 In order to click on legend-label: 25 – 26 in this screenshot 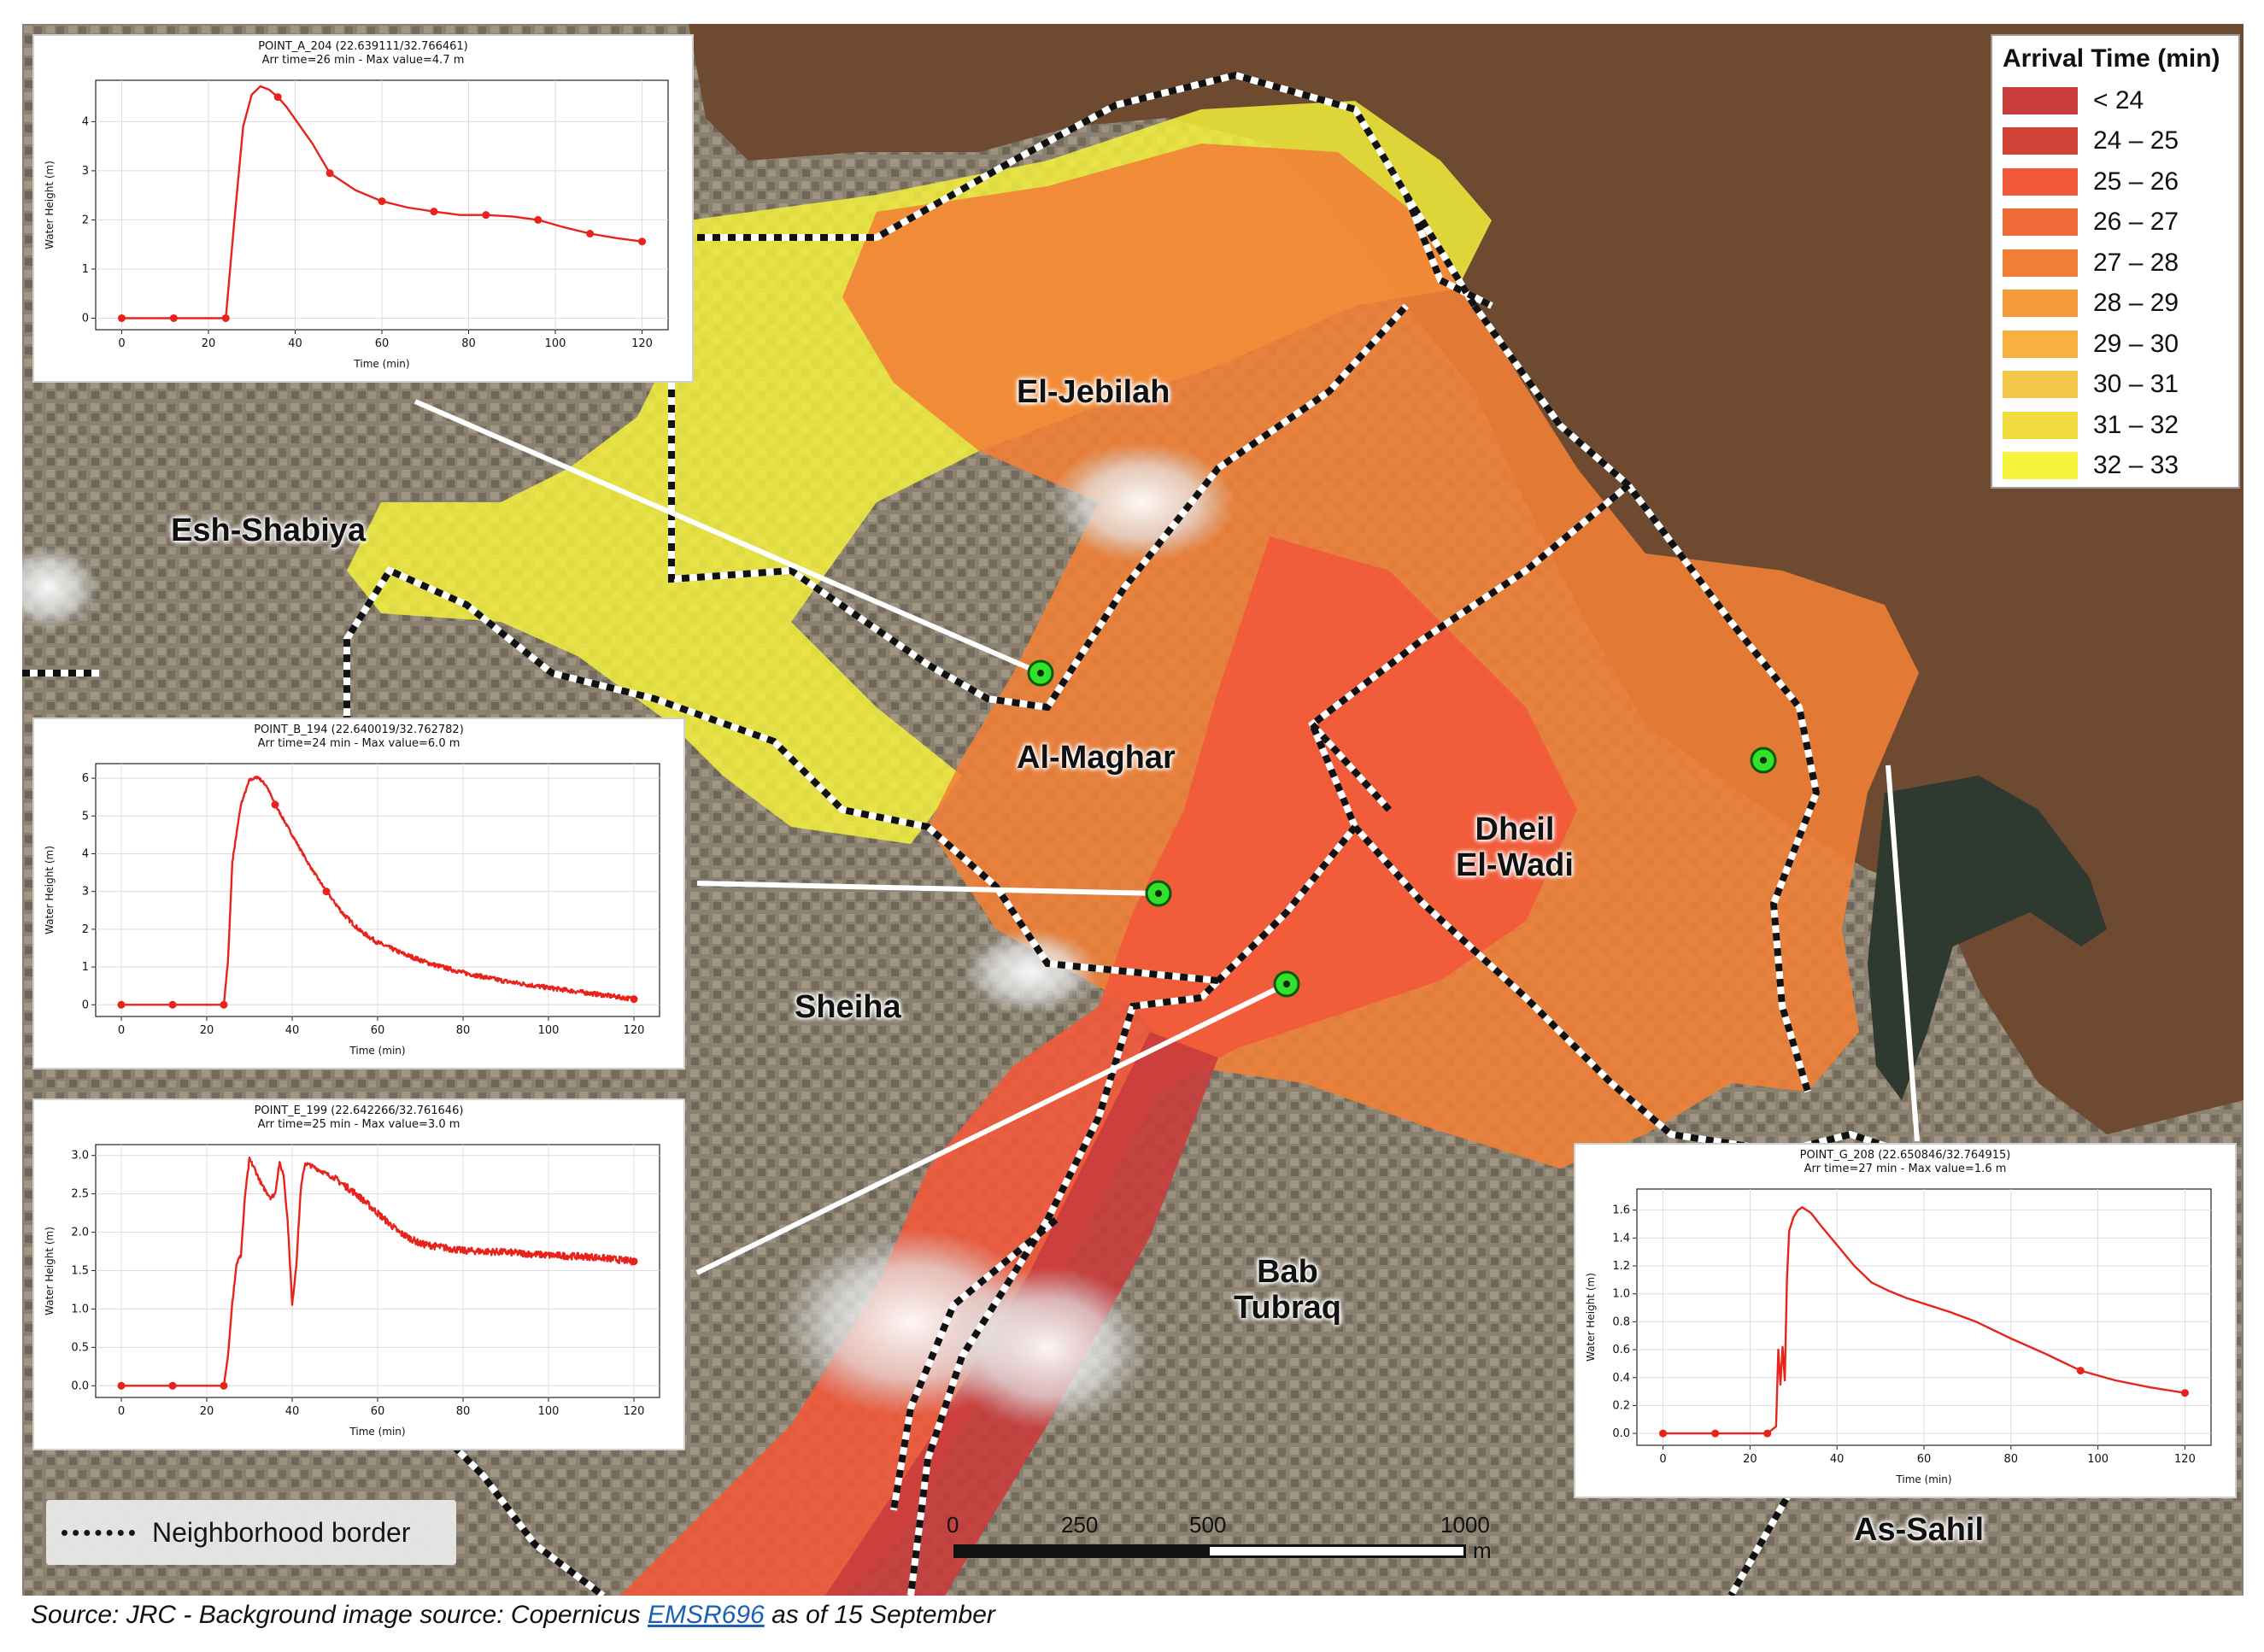, I will do `click(2136, 181)`.